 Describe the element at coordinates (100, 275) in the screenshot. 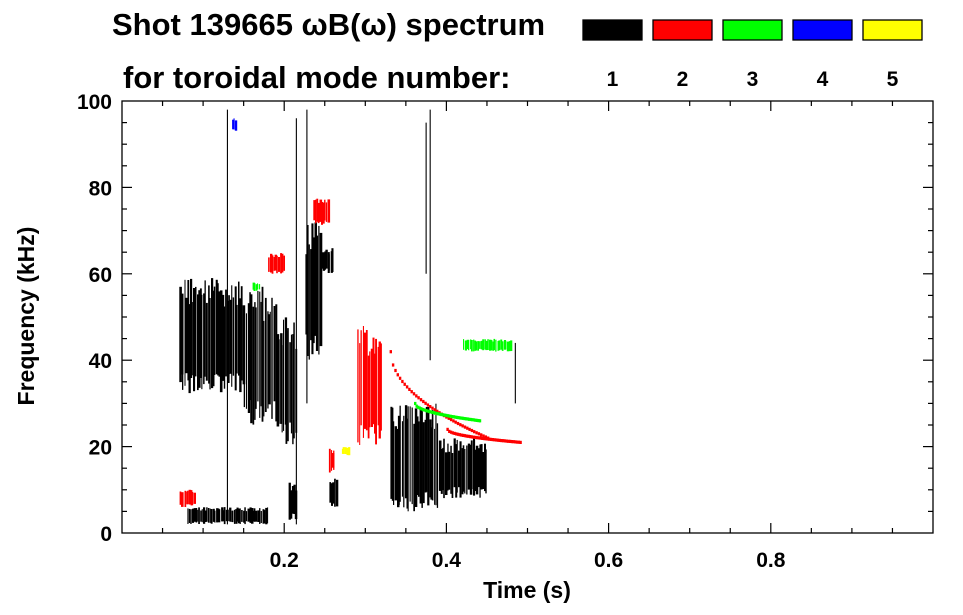

I see `y-tick-label: 60` at that location.